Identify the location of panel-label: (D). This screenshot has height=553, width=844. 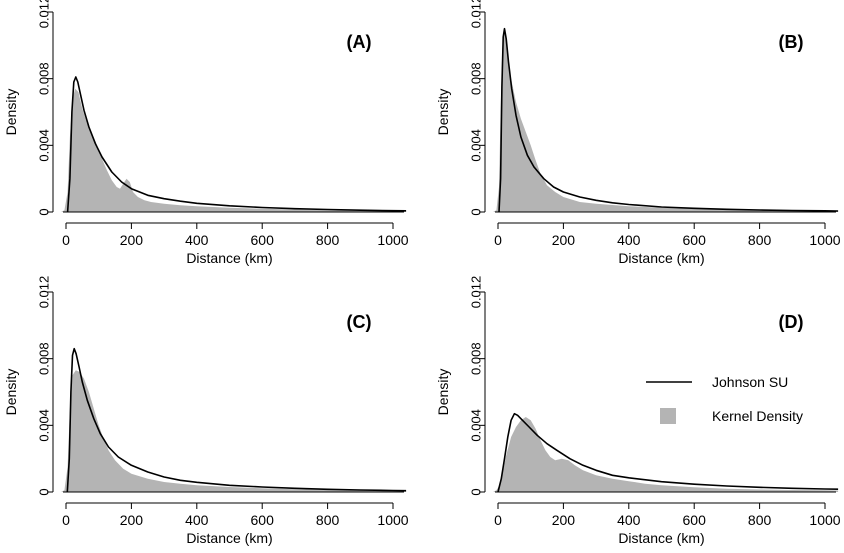
(791, 322).